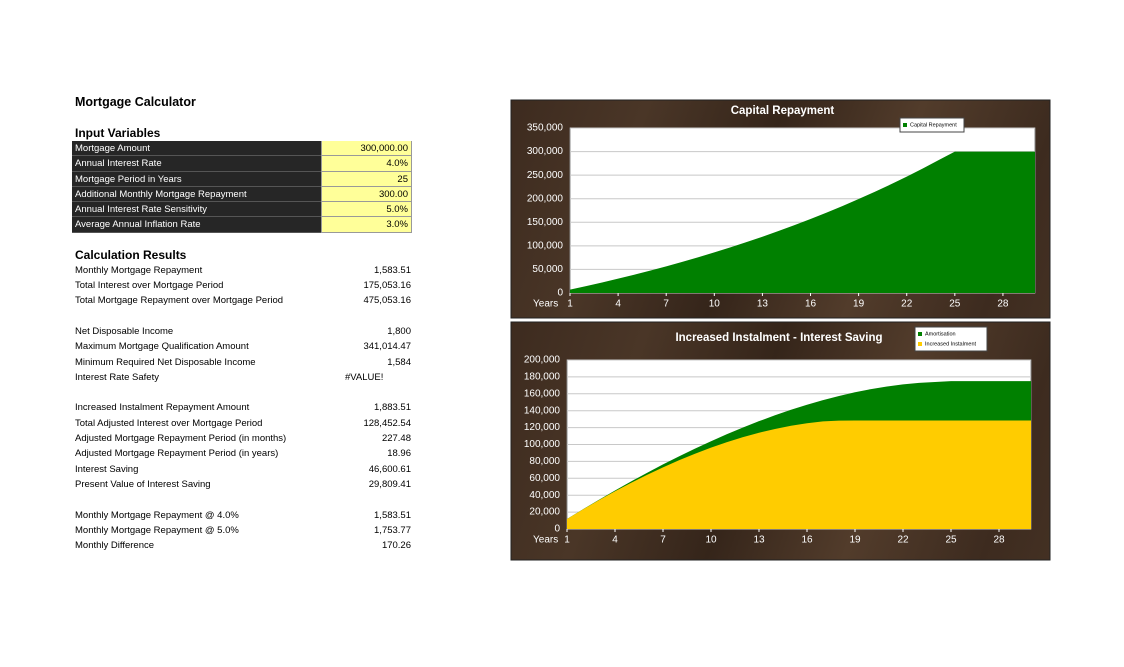  I want to click on result-label: Net Disposable Income, so click(124, 331).